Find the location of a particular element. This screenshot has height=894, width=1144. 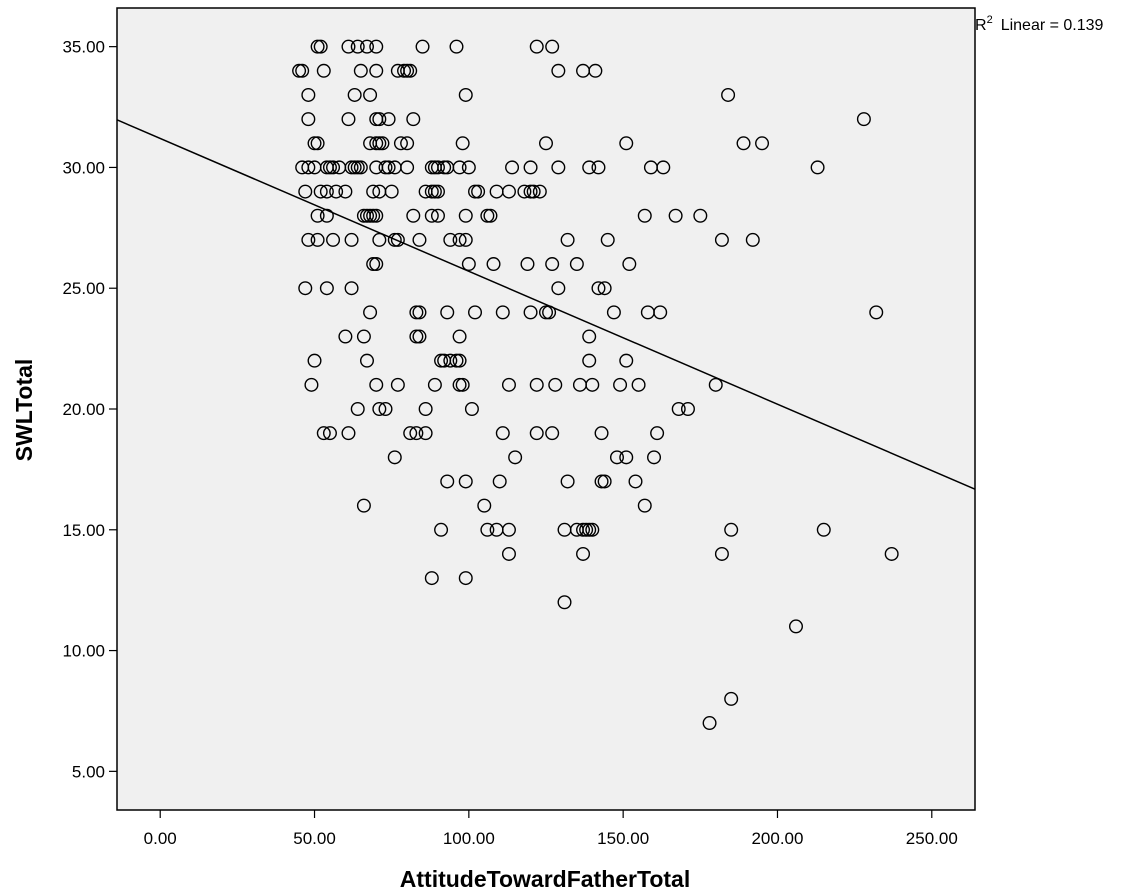

y-tick-label: 30.00 is located at coordinates (83, 167).